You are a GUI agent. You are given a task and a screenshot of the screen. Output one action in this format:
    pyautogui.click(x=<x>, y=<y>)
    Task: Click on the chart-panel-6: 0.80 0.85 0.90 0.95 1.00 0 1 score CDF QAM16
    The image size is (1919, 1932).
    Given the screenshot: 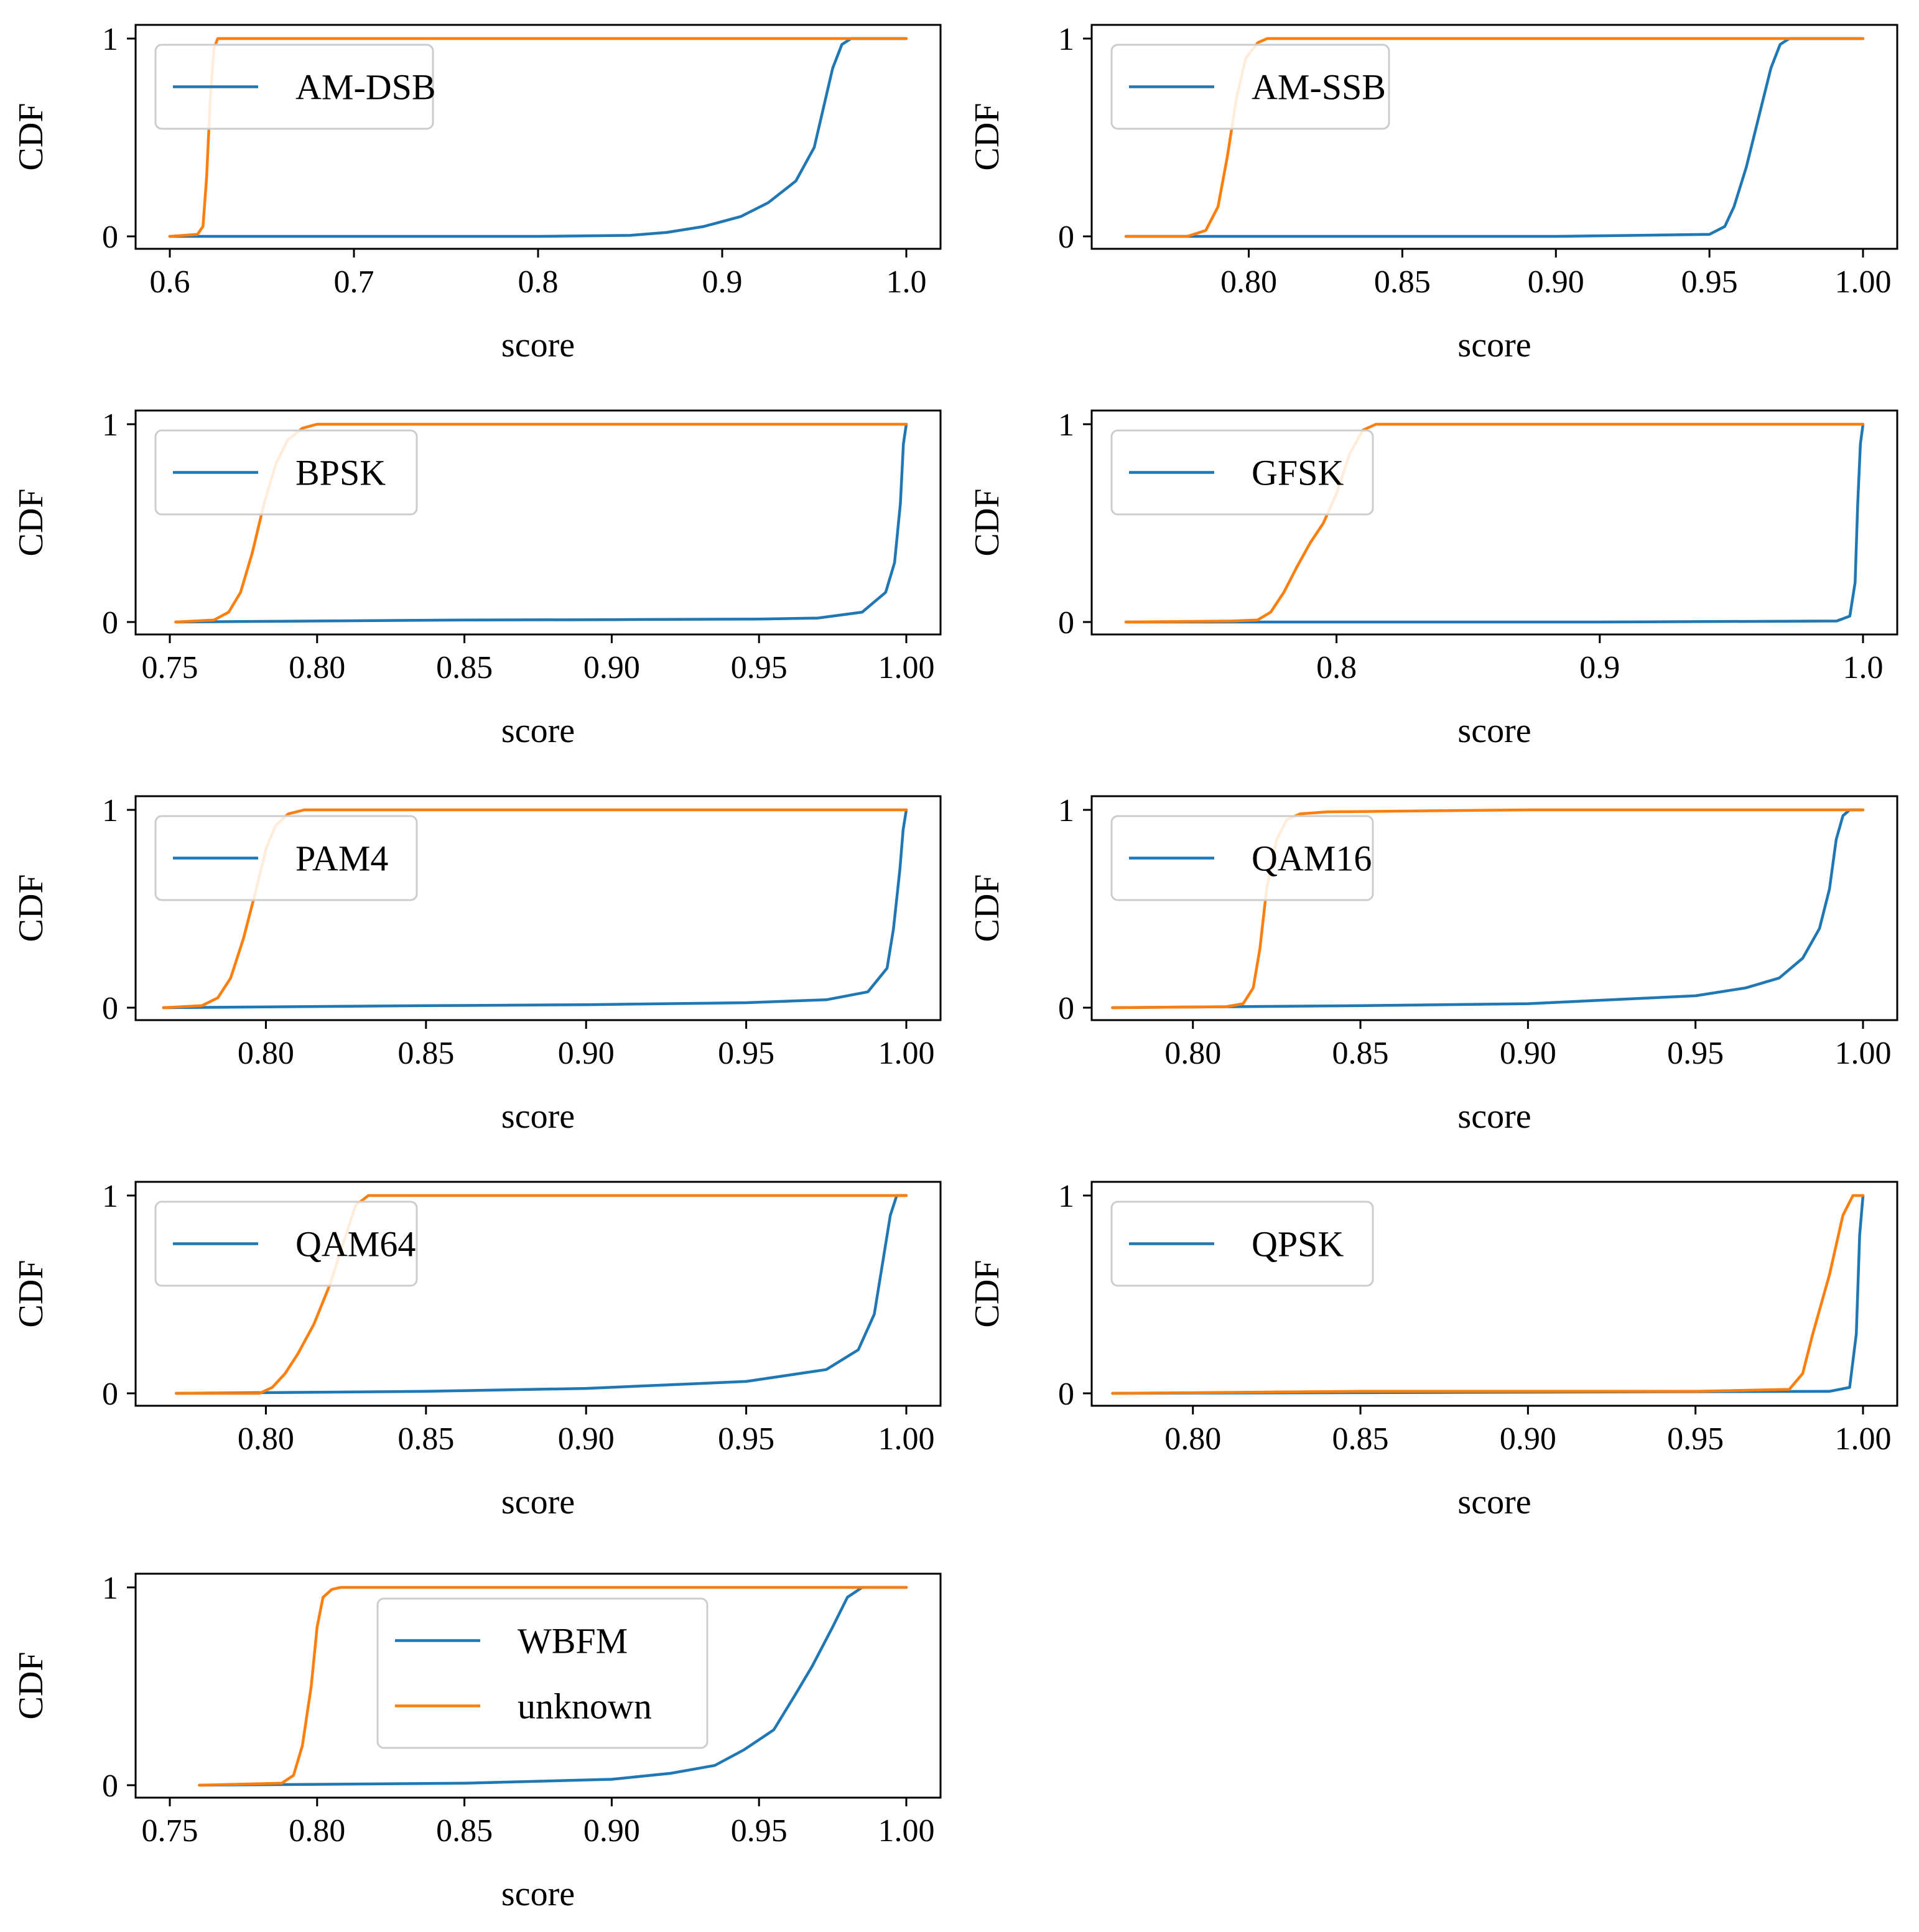 What is the action you would take?
    pyautogui.click(x=1433, y=964)
    